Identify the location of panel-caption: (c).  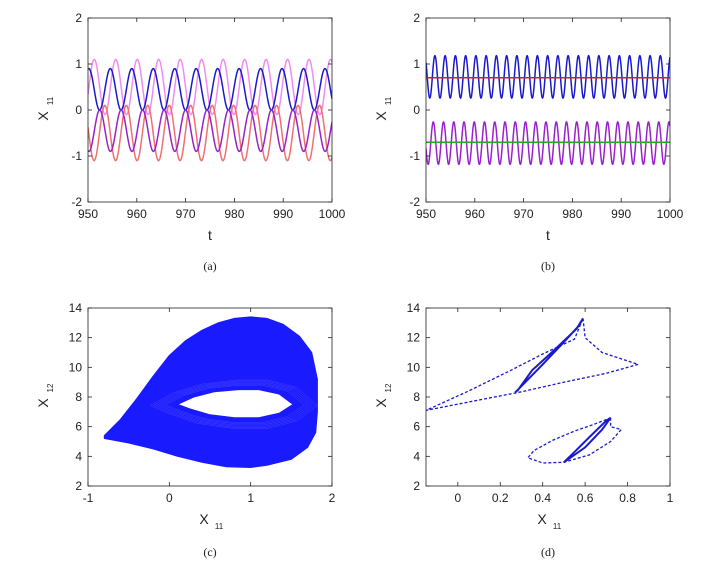
(209, 552).